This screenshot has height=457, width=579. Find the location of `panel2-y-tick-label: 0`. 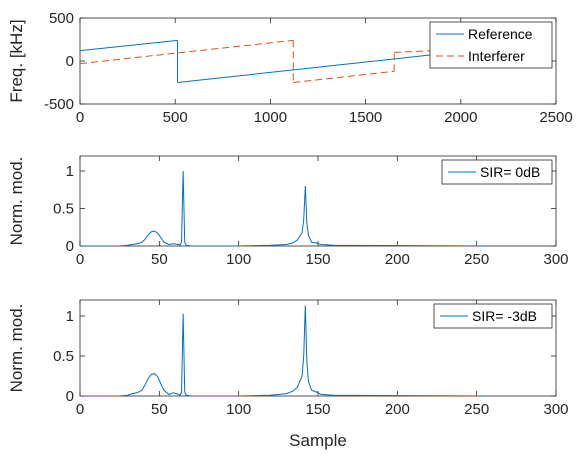

panel2-y-tick-label: 0 is located at coordinates (70, 246).